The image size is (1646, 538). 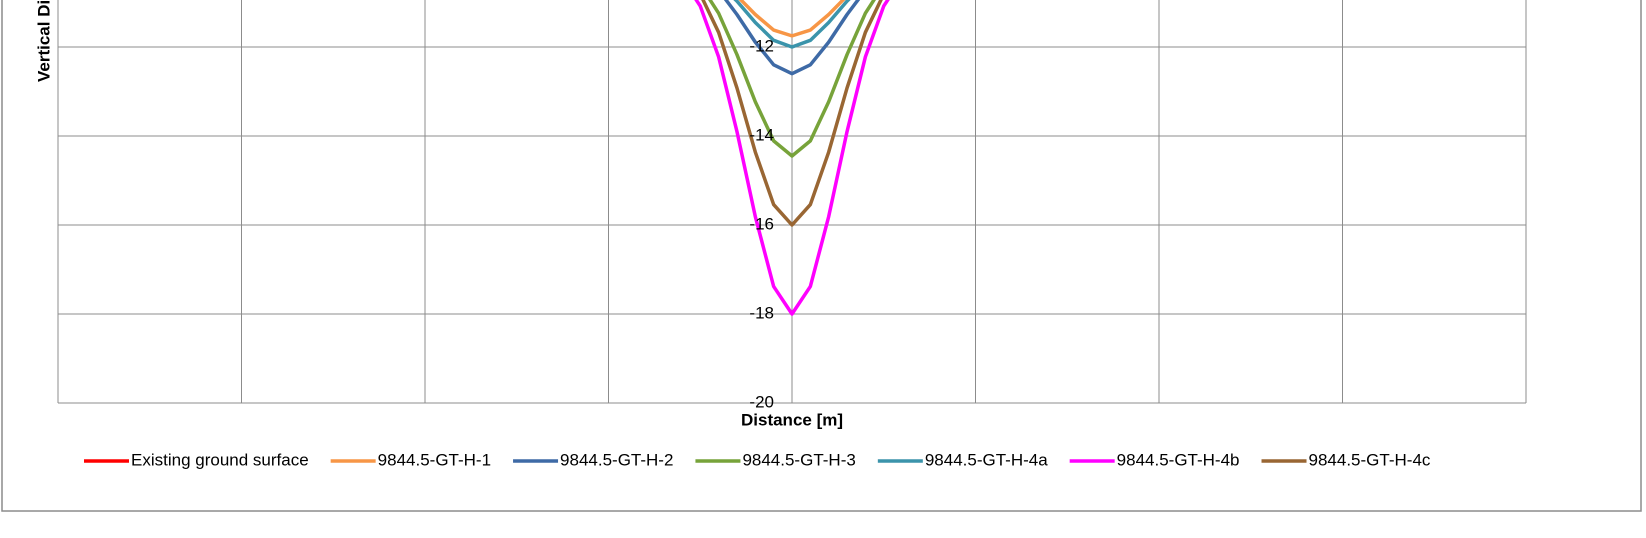 I want to click on y-tick-label: -20, so click(x=761, y=401).